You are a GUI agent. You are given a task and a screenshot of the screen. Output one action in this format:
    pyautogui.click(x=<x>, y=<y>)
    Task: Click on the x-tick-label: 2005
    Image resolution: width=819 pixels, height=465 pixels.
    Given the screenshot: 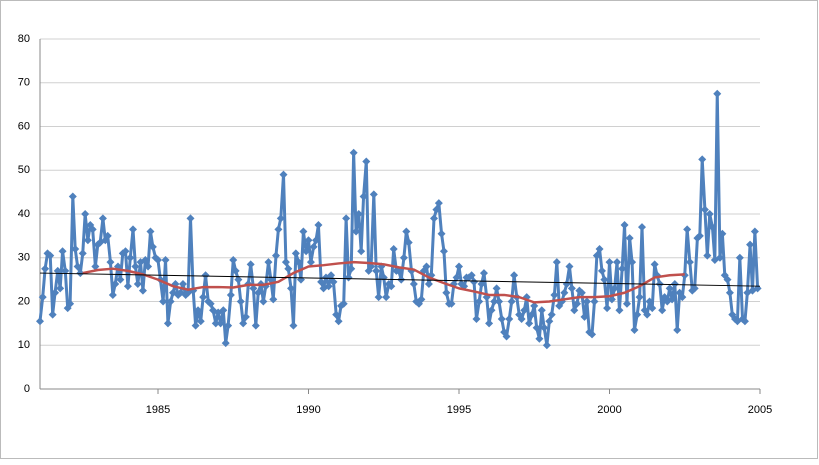 What is the action you would take?
    pyautogui.click(x=760, y=410)
    